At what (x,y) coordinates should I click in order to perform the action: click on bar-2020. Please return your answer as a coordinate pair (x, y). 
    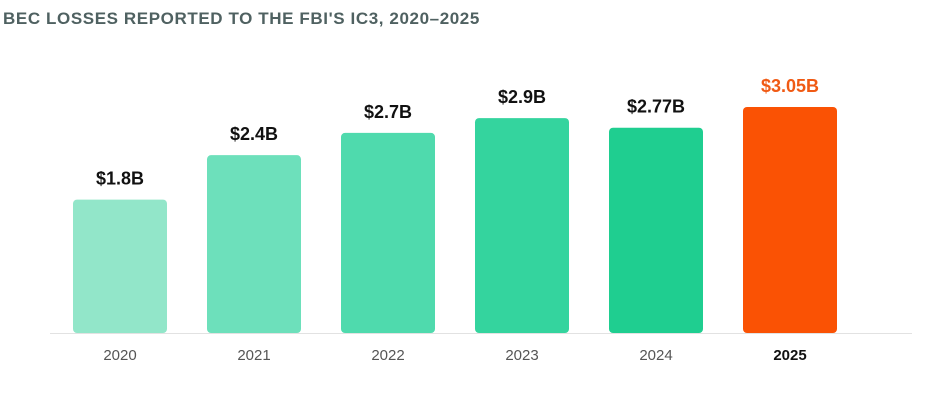
    Looking at the image, I should click on (120, 266).